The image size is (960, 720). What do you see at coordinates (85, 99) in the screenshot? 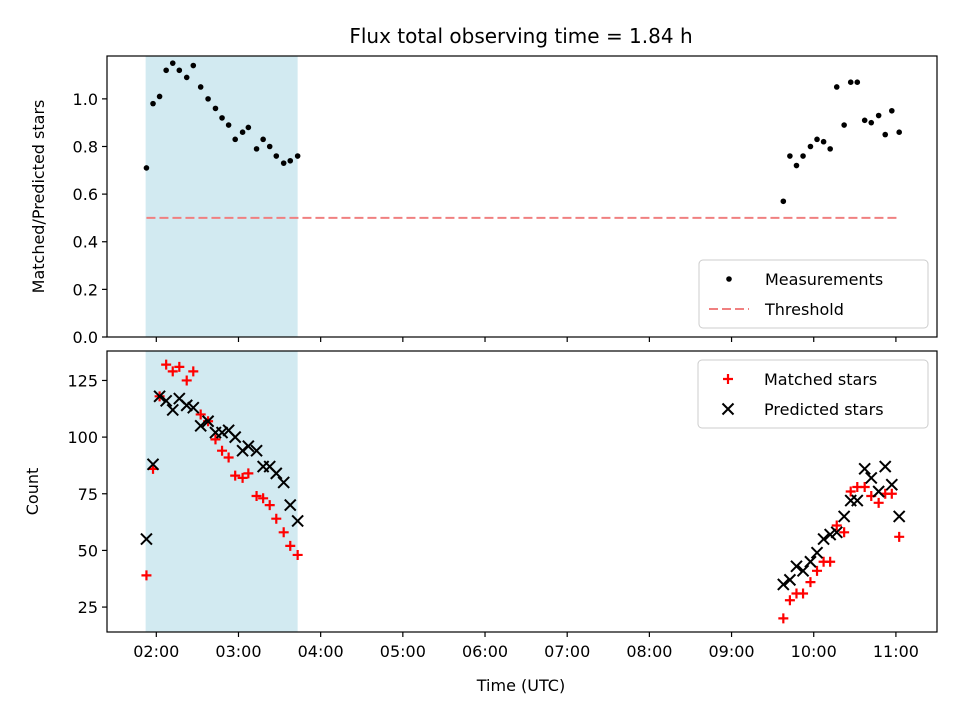
I see `y-tick-label: 1.0` at bounding box center [85, 99].